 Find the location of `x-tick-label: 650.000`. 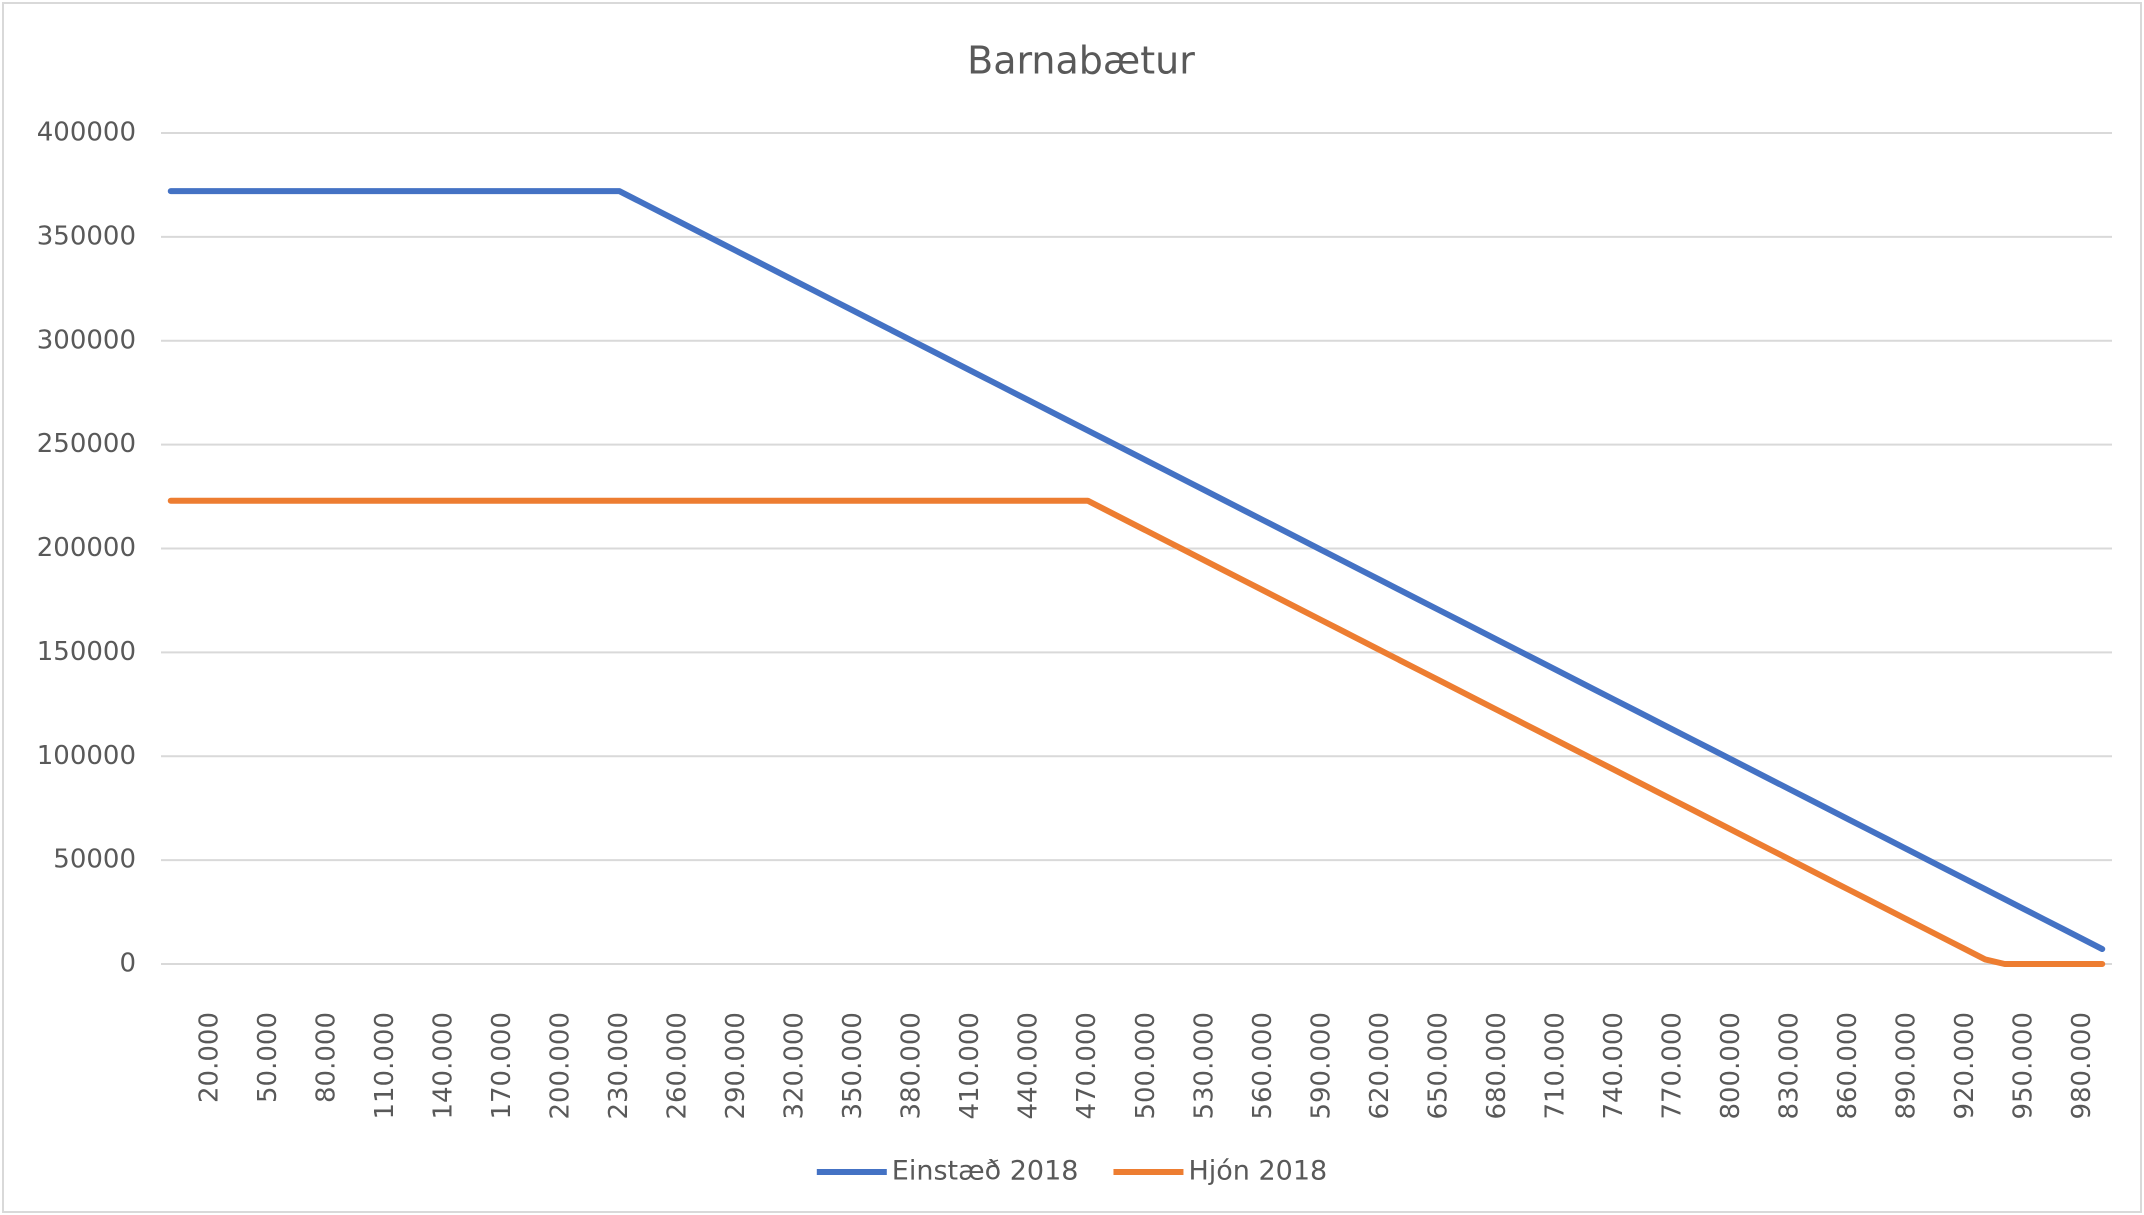

x-tick-label: 650.000 is located at coordinates (1438, 1066).